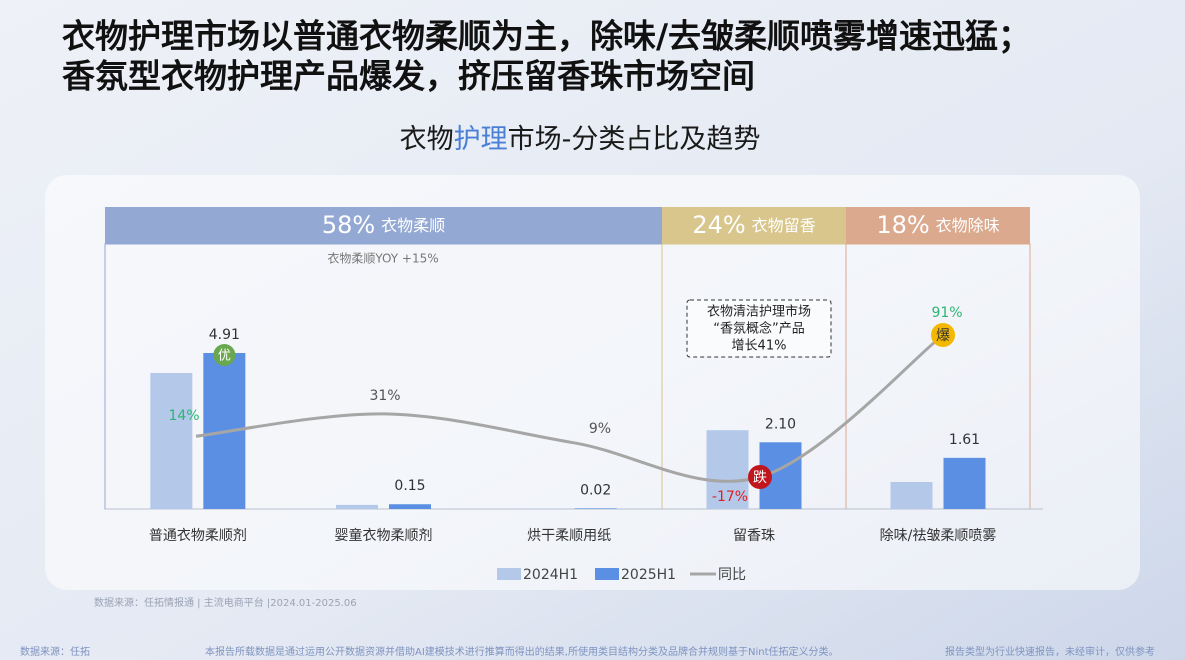 The image size is (1185, 660). Describe the element at coordinates (198, 536) in the screenshot. I see `x-tick-label: 普通衣物柔顺剂` at that location.